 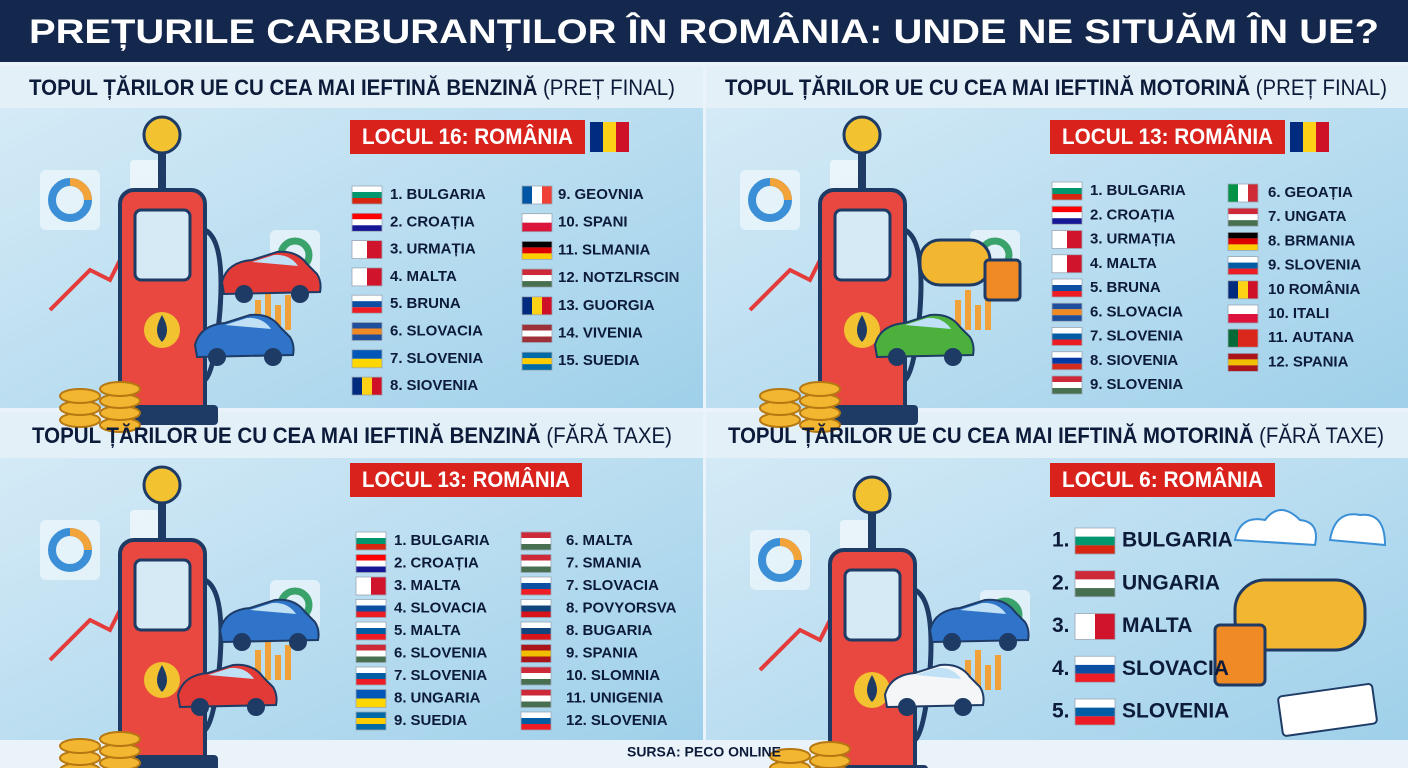 I want to click on rank: 12., so click(x=568, y=277).